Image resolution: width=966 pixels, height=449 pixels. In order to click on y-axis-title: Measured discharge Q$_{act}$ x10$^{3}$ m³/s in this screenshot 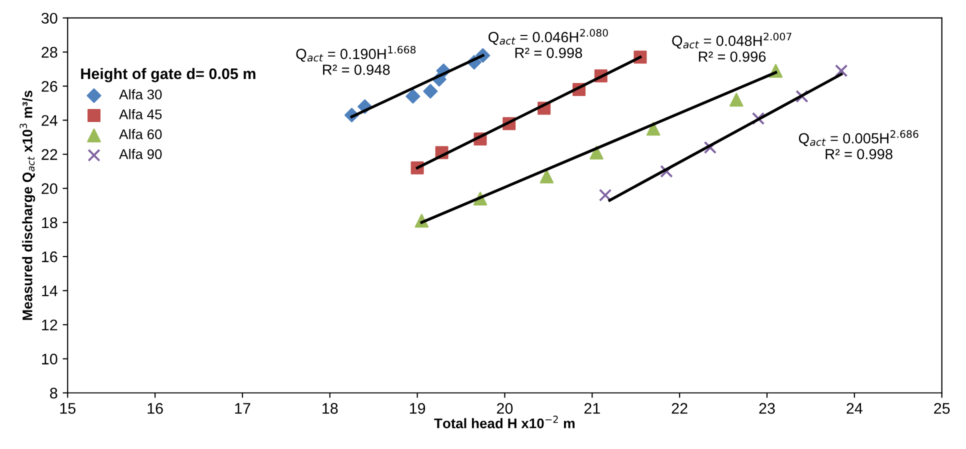, I will do `click(28, 205)`.